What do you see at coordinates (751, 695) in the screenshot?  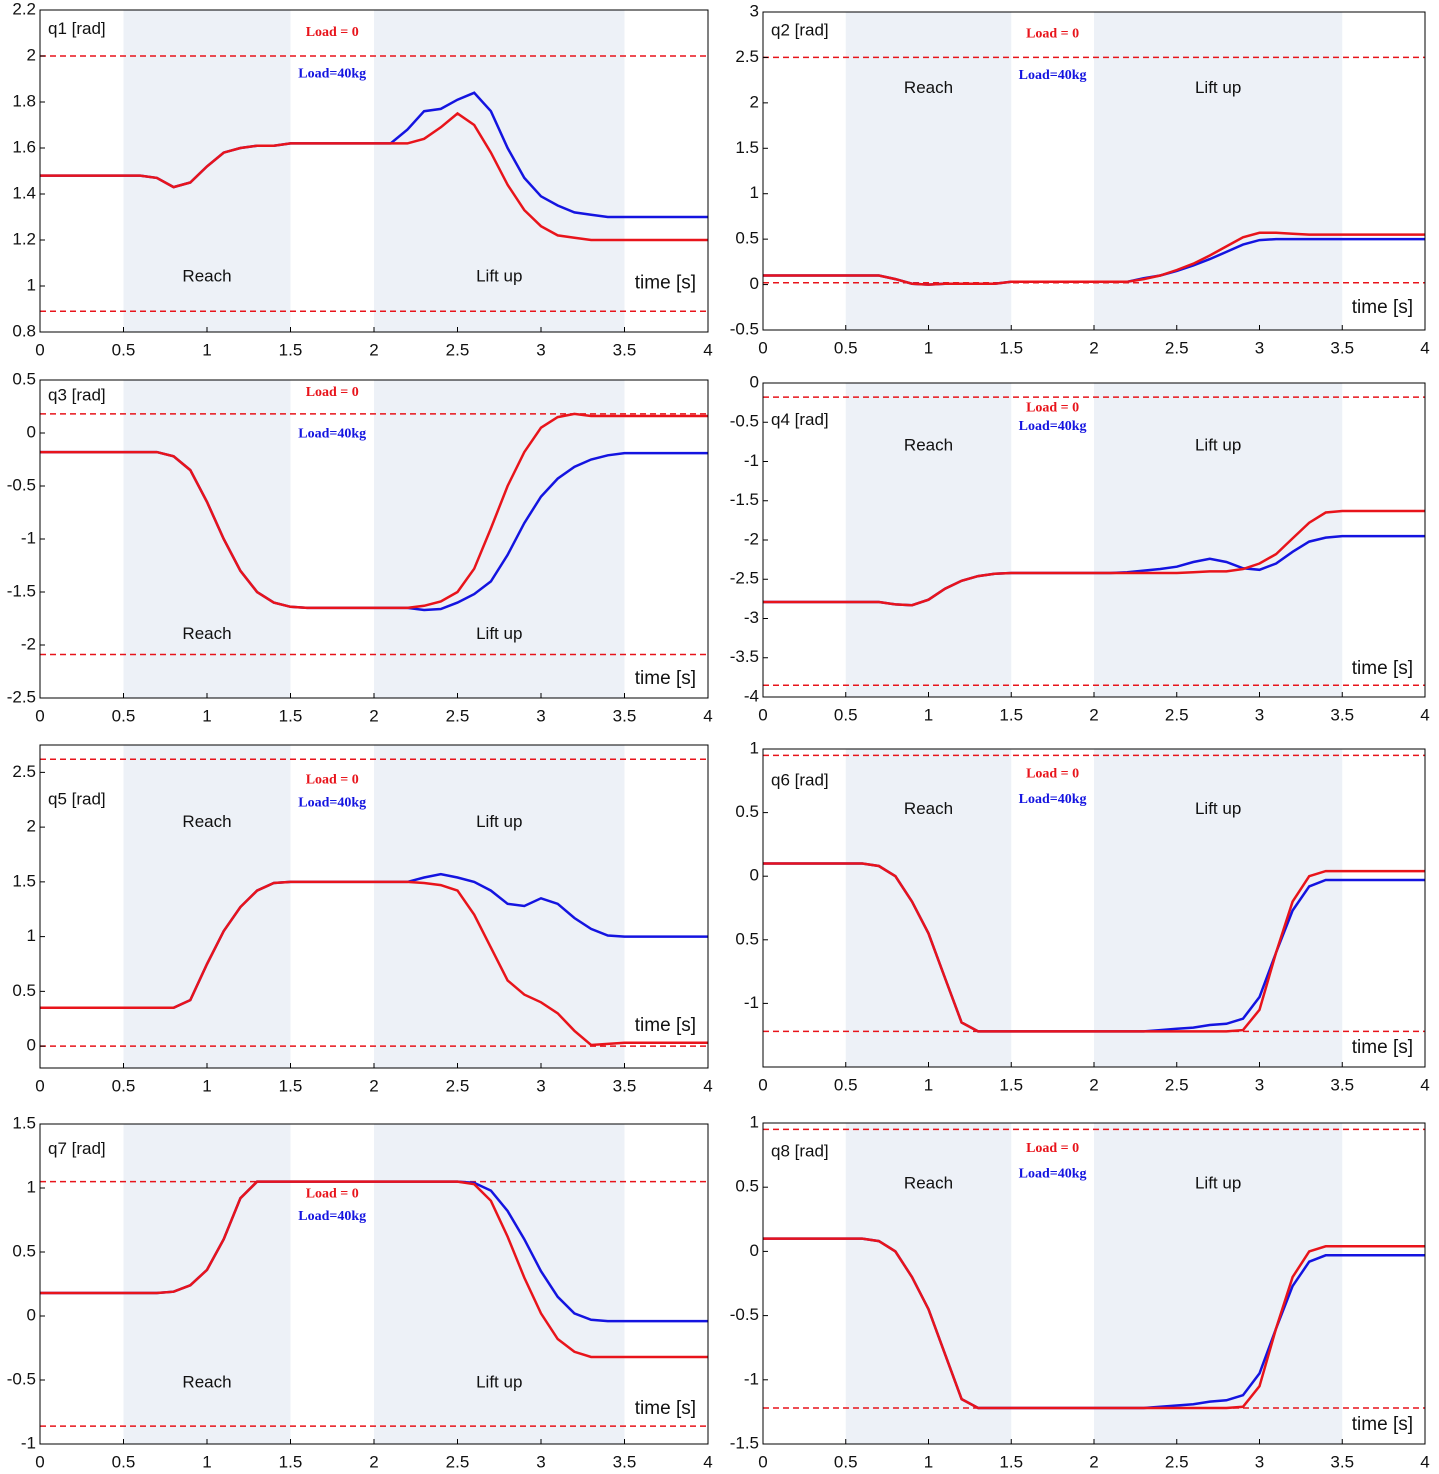 I see `y-tick-label: -4` at bounding box center [751, 695].